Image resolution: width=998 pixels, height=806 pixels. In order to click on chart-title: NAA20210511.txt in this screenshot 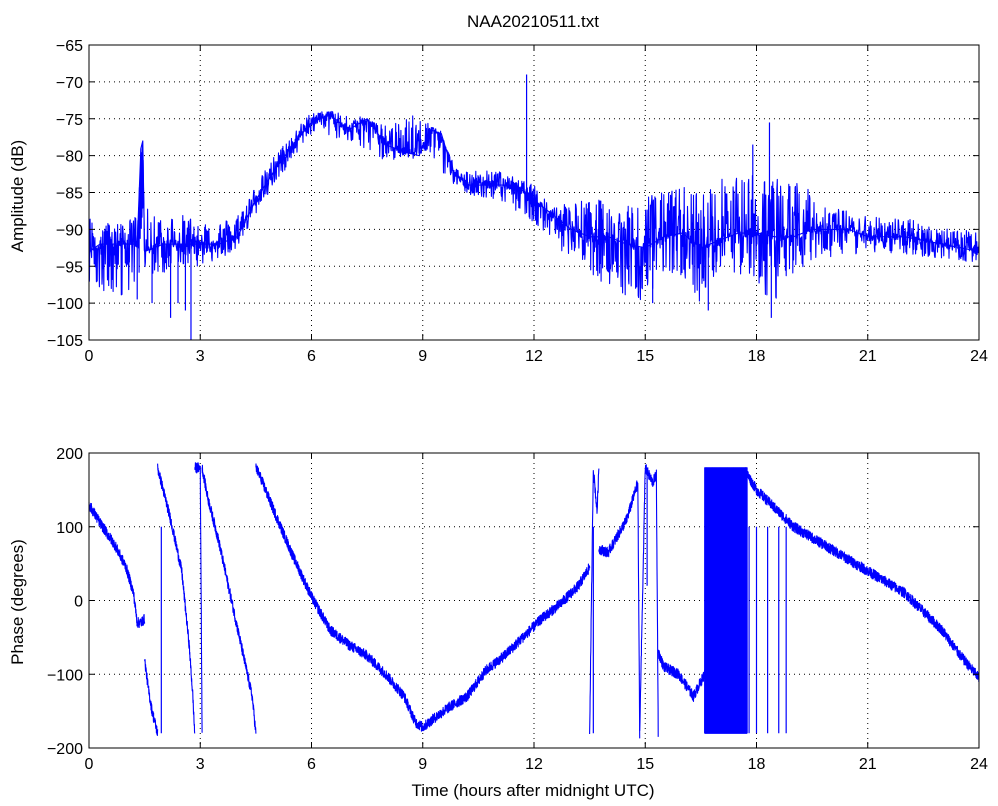, I will do `click(533, 21)`.